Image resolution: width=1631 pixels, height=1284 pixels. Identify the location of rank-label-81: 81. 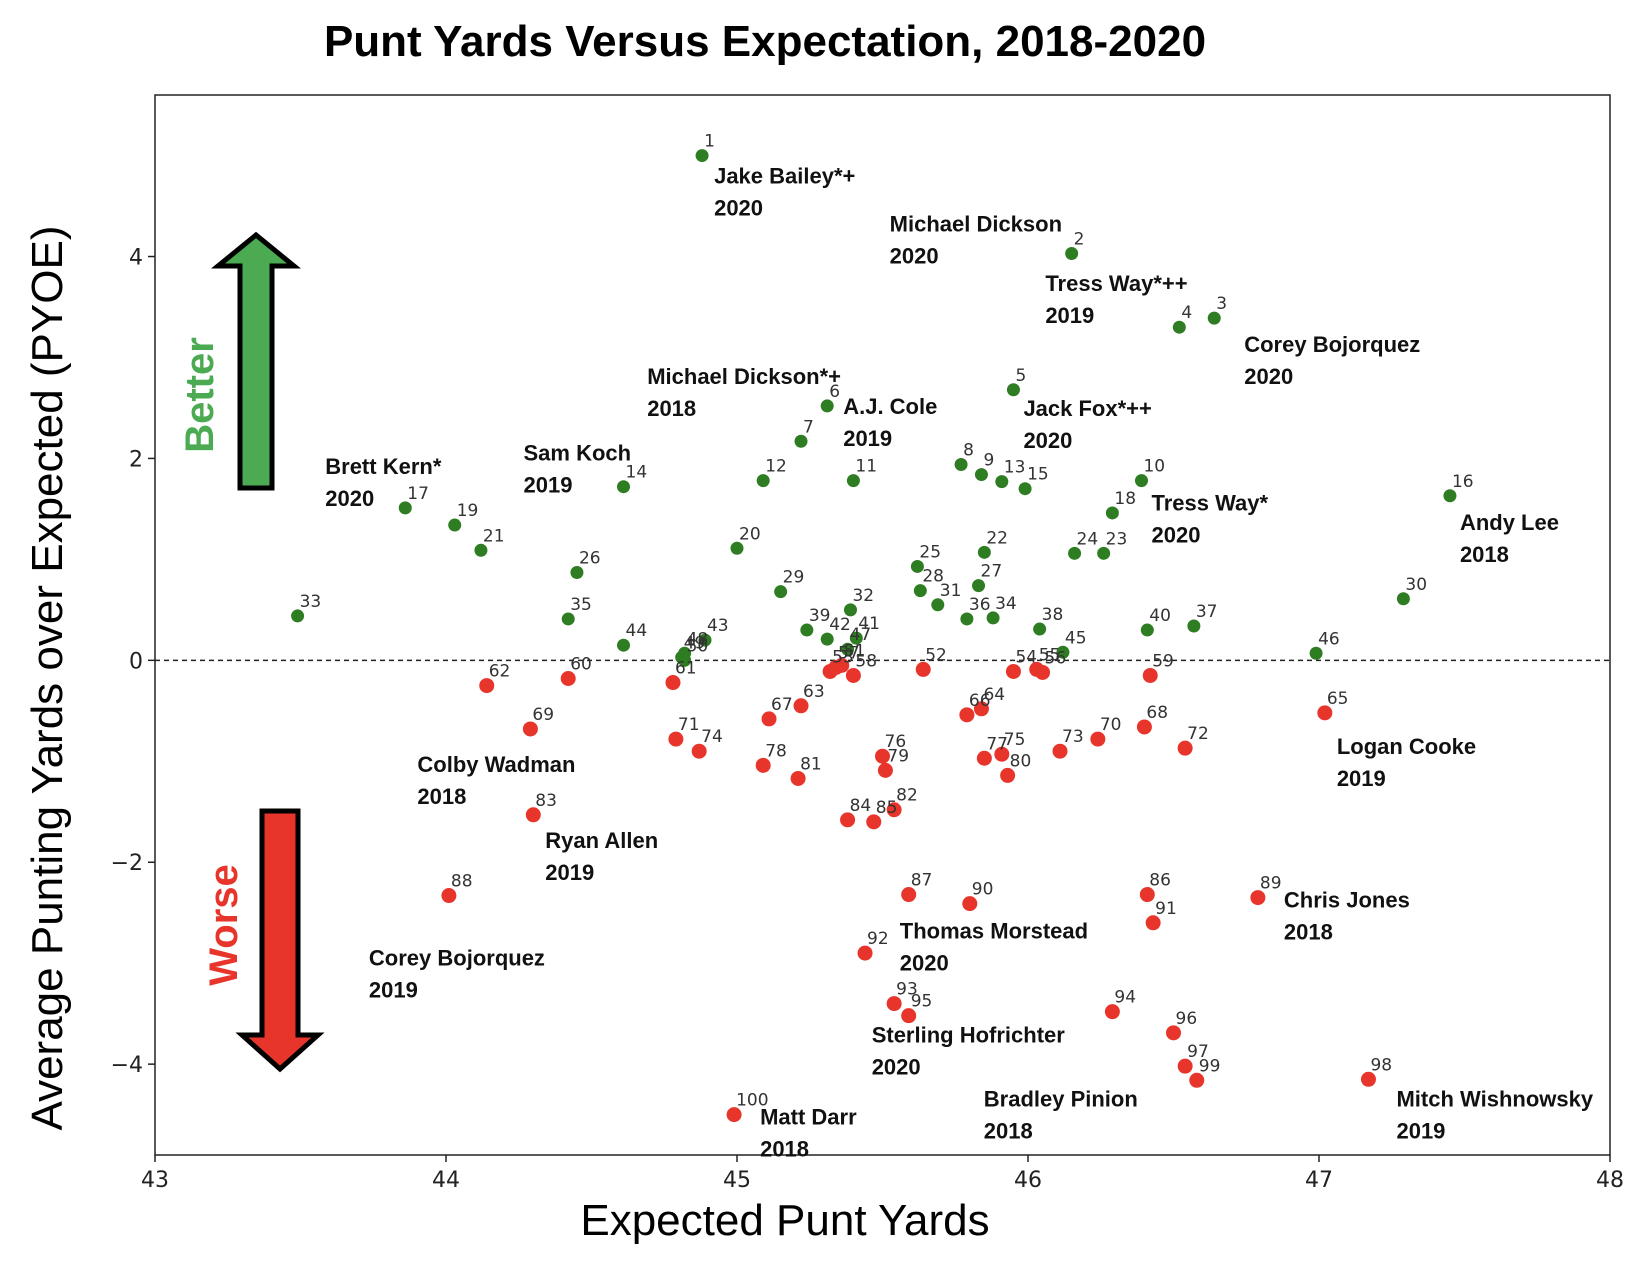
(811, 764).